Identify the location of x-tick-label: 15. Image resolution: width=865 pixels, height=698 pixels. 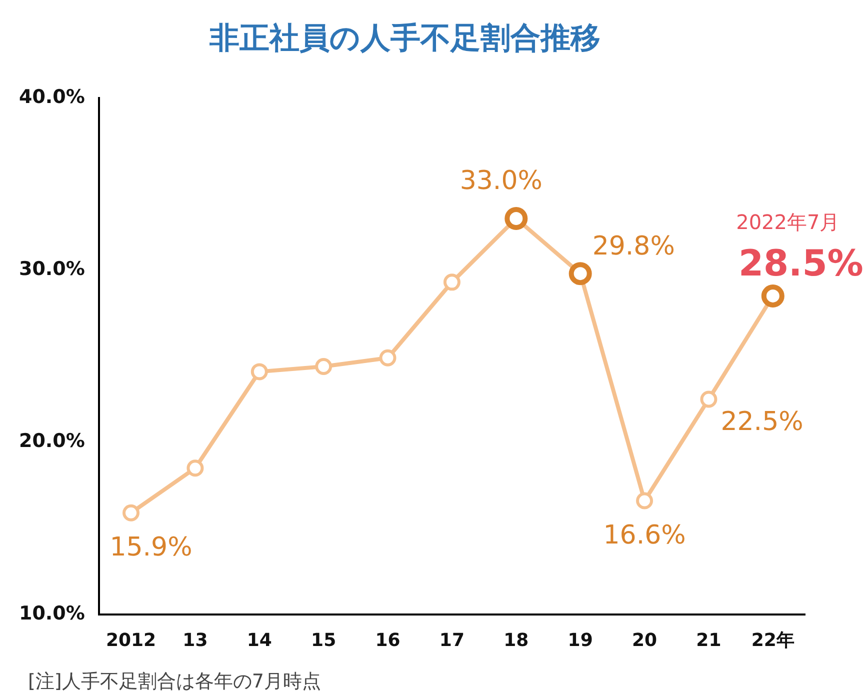
(323, 640).